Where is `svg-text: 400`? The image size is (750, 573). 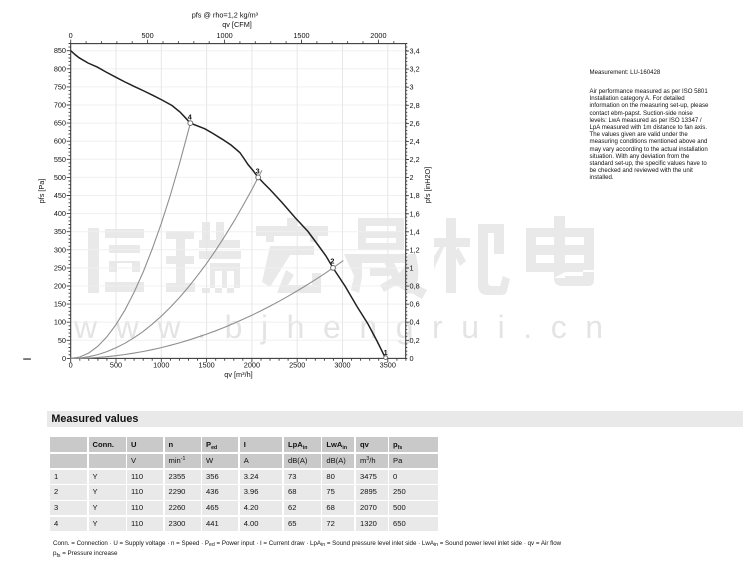
svg-text: 400 is located at coordinates (60, 213).